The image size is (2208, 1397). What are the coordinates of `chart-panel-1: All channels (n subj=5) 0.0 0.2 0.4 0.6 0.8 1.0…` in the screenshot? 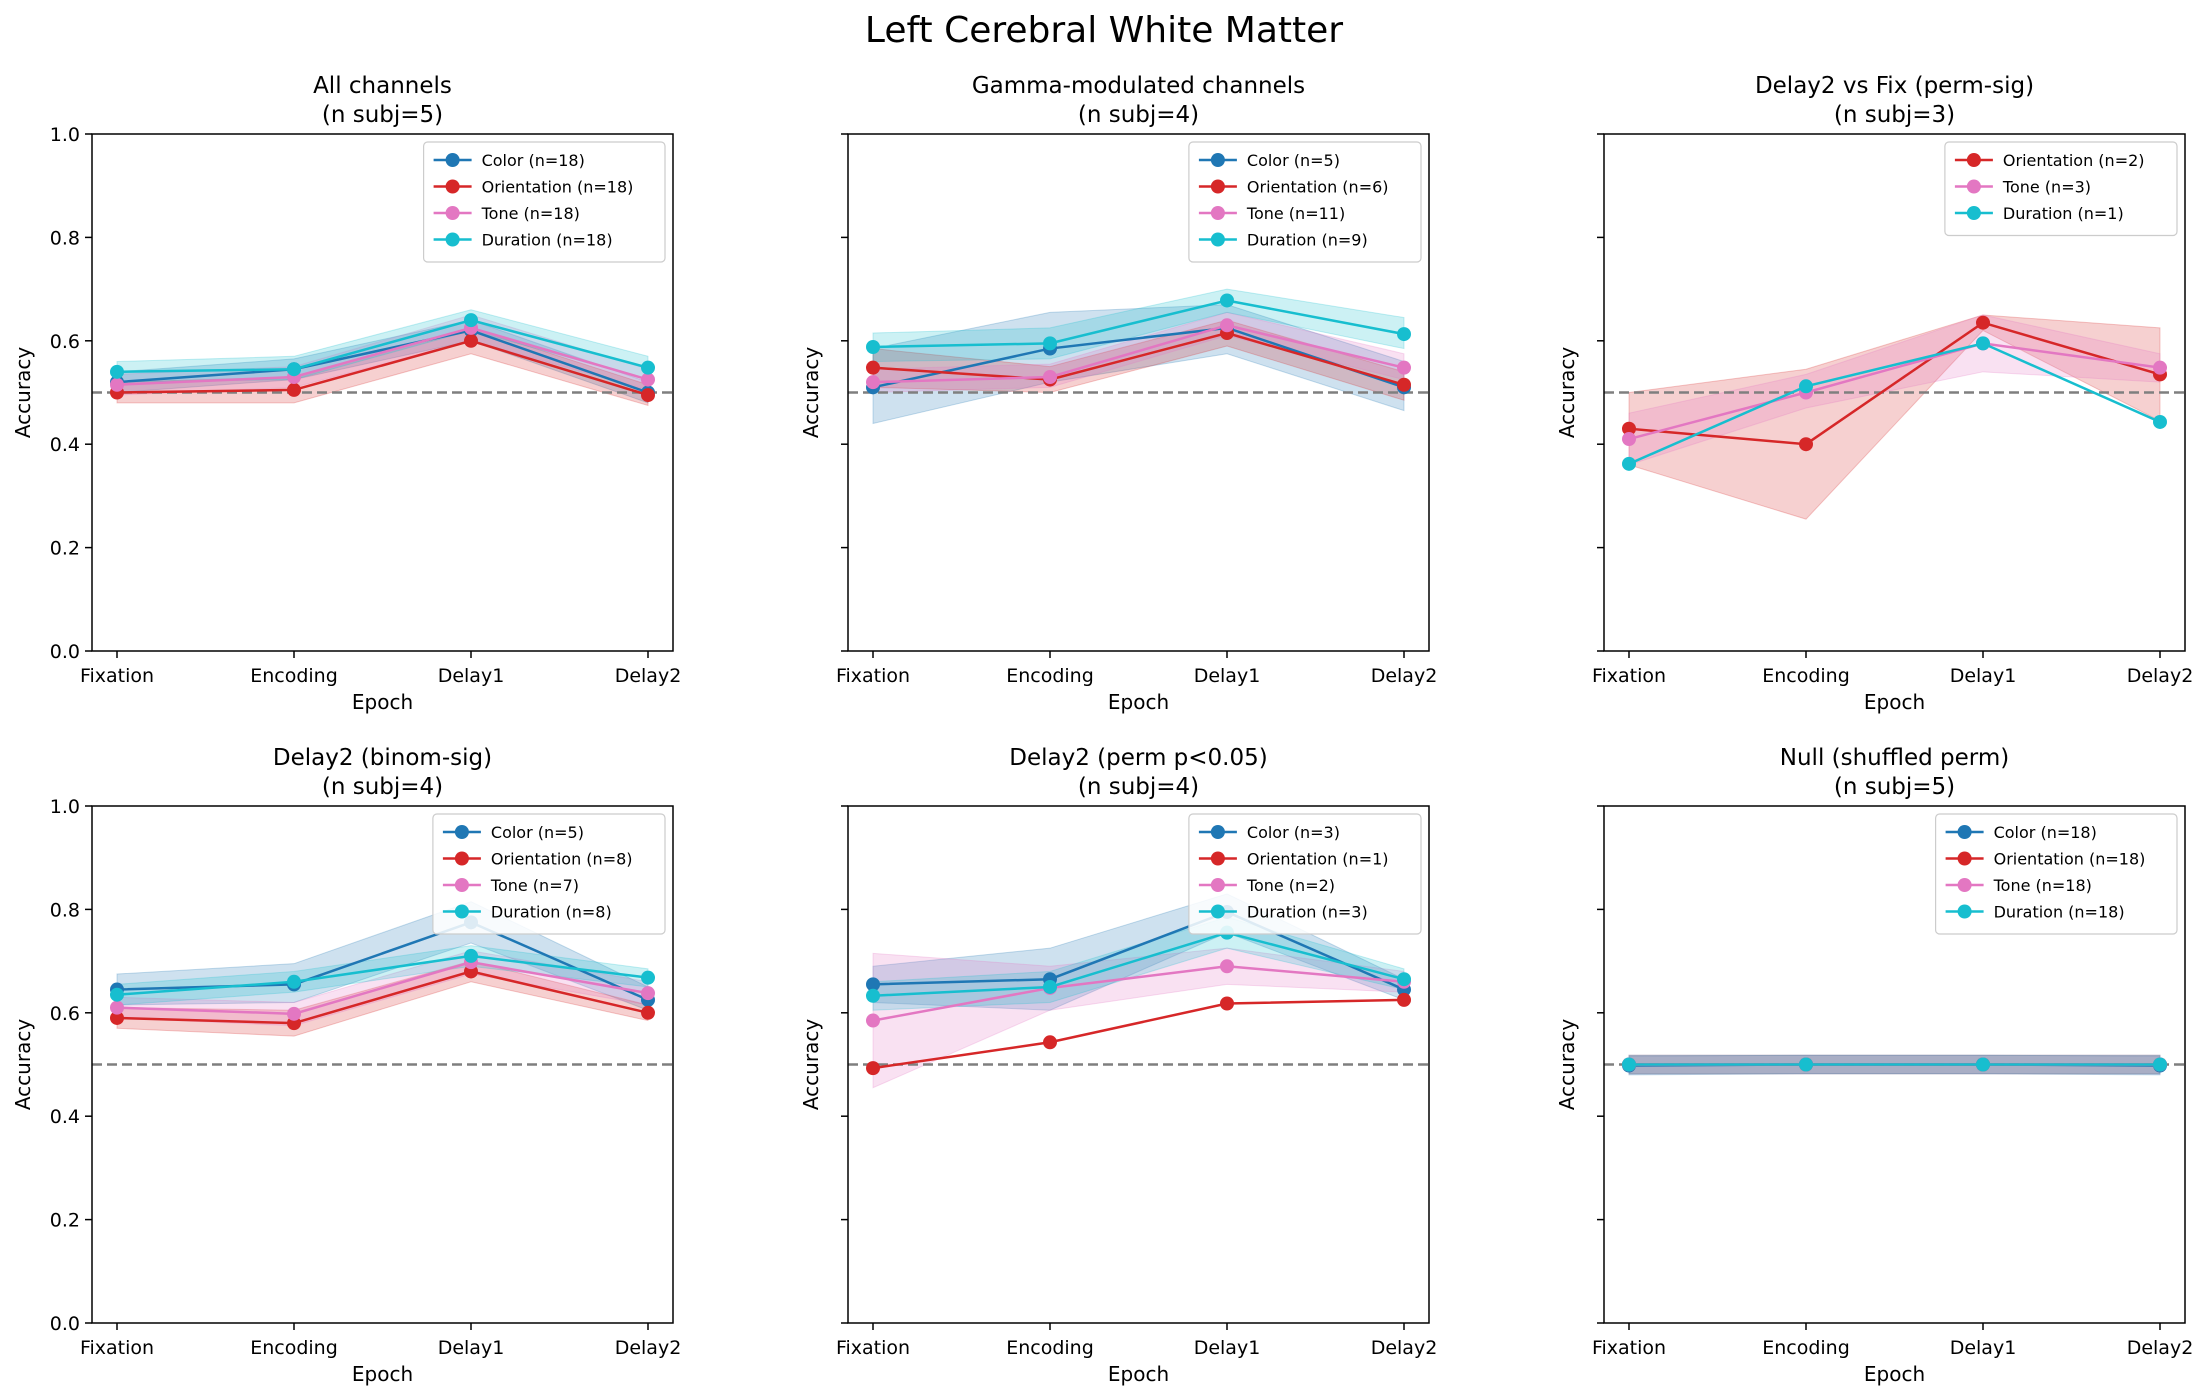 It's located at (346, 393).